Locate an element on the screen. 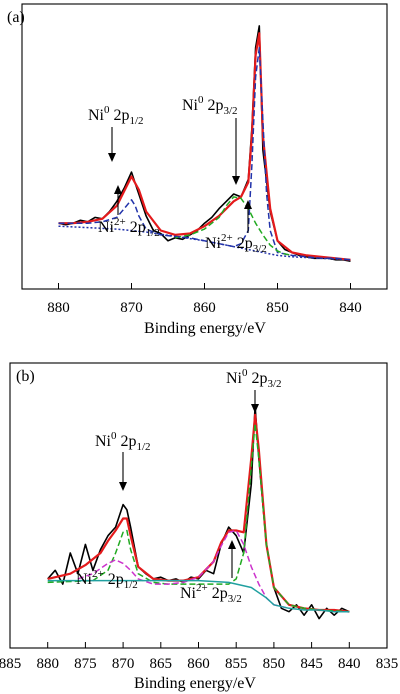  arrowhead-a-ni2-2p32 is located at coordinates (248, 204).